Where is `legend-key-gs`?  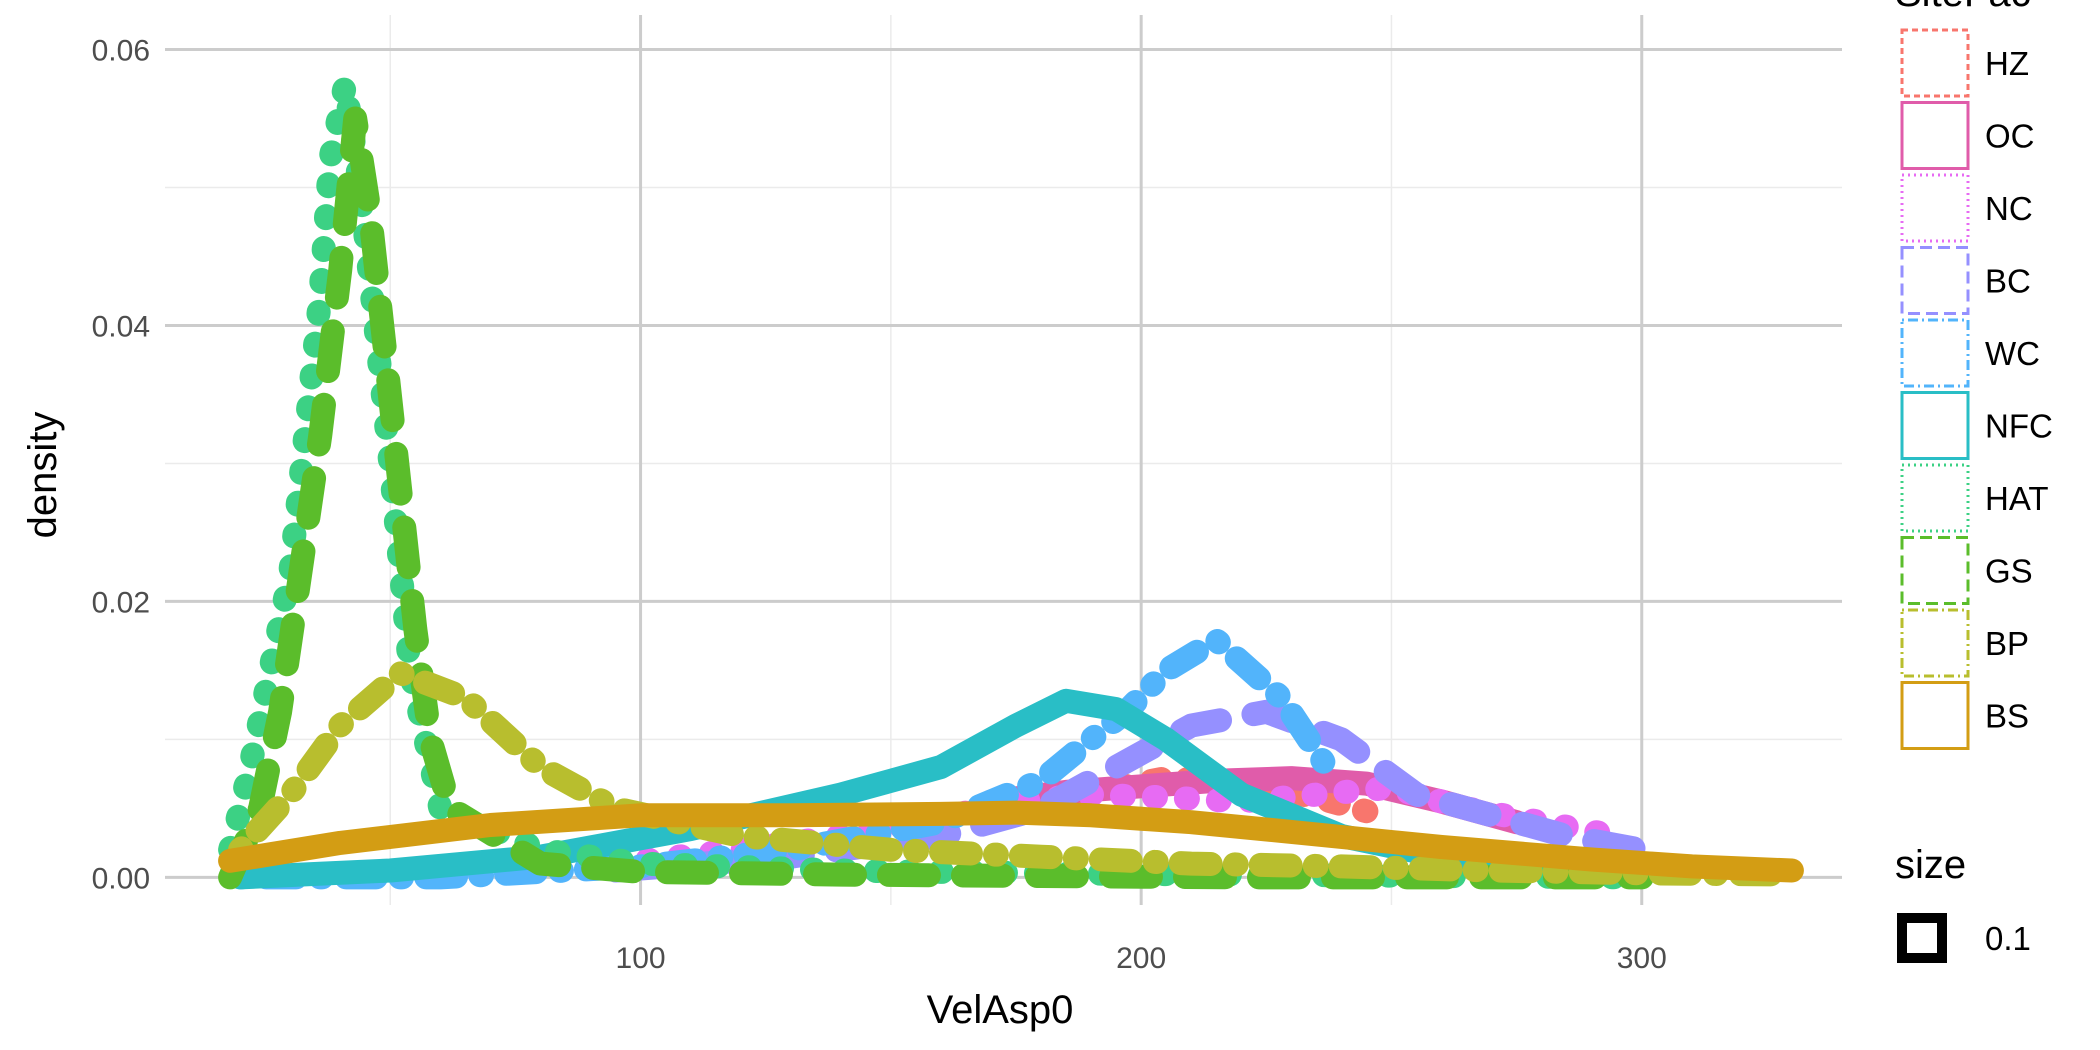
legend-key-gs is located at coordinates (1935, 570).